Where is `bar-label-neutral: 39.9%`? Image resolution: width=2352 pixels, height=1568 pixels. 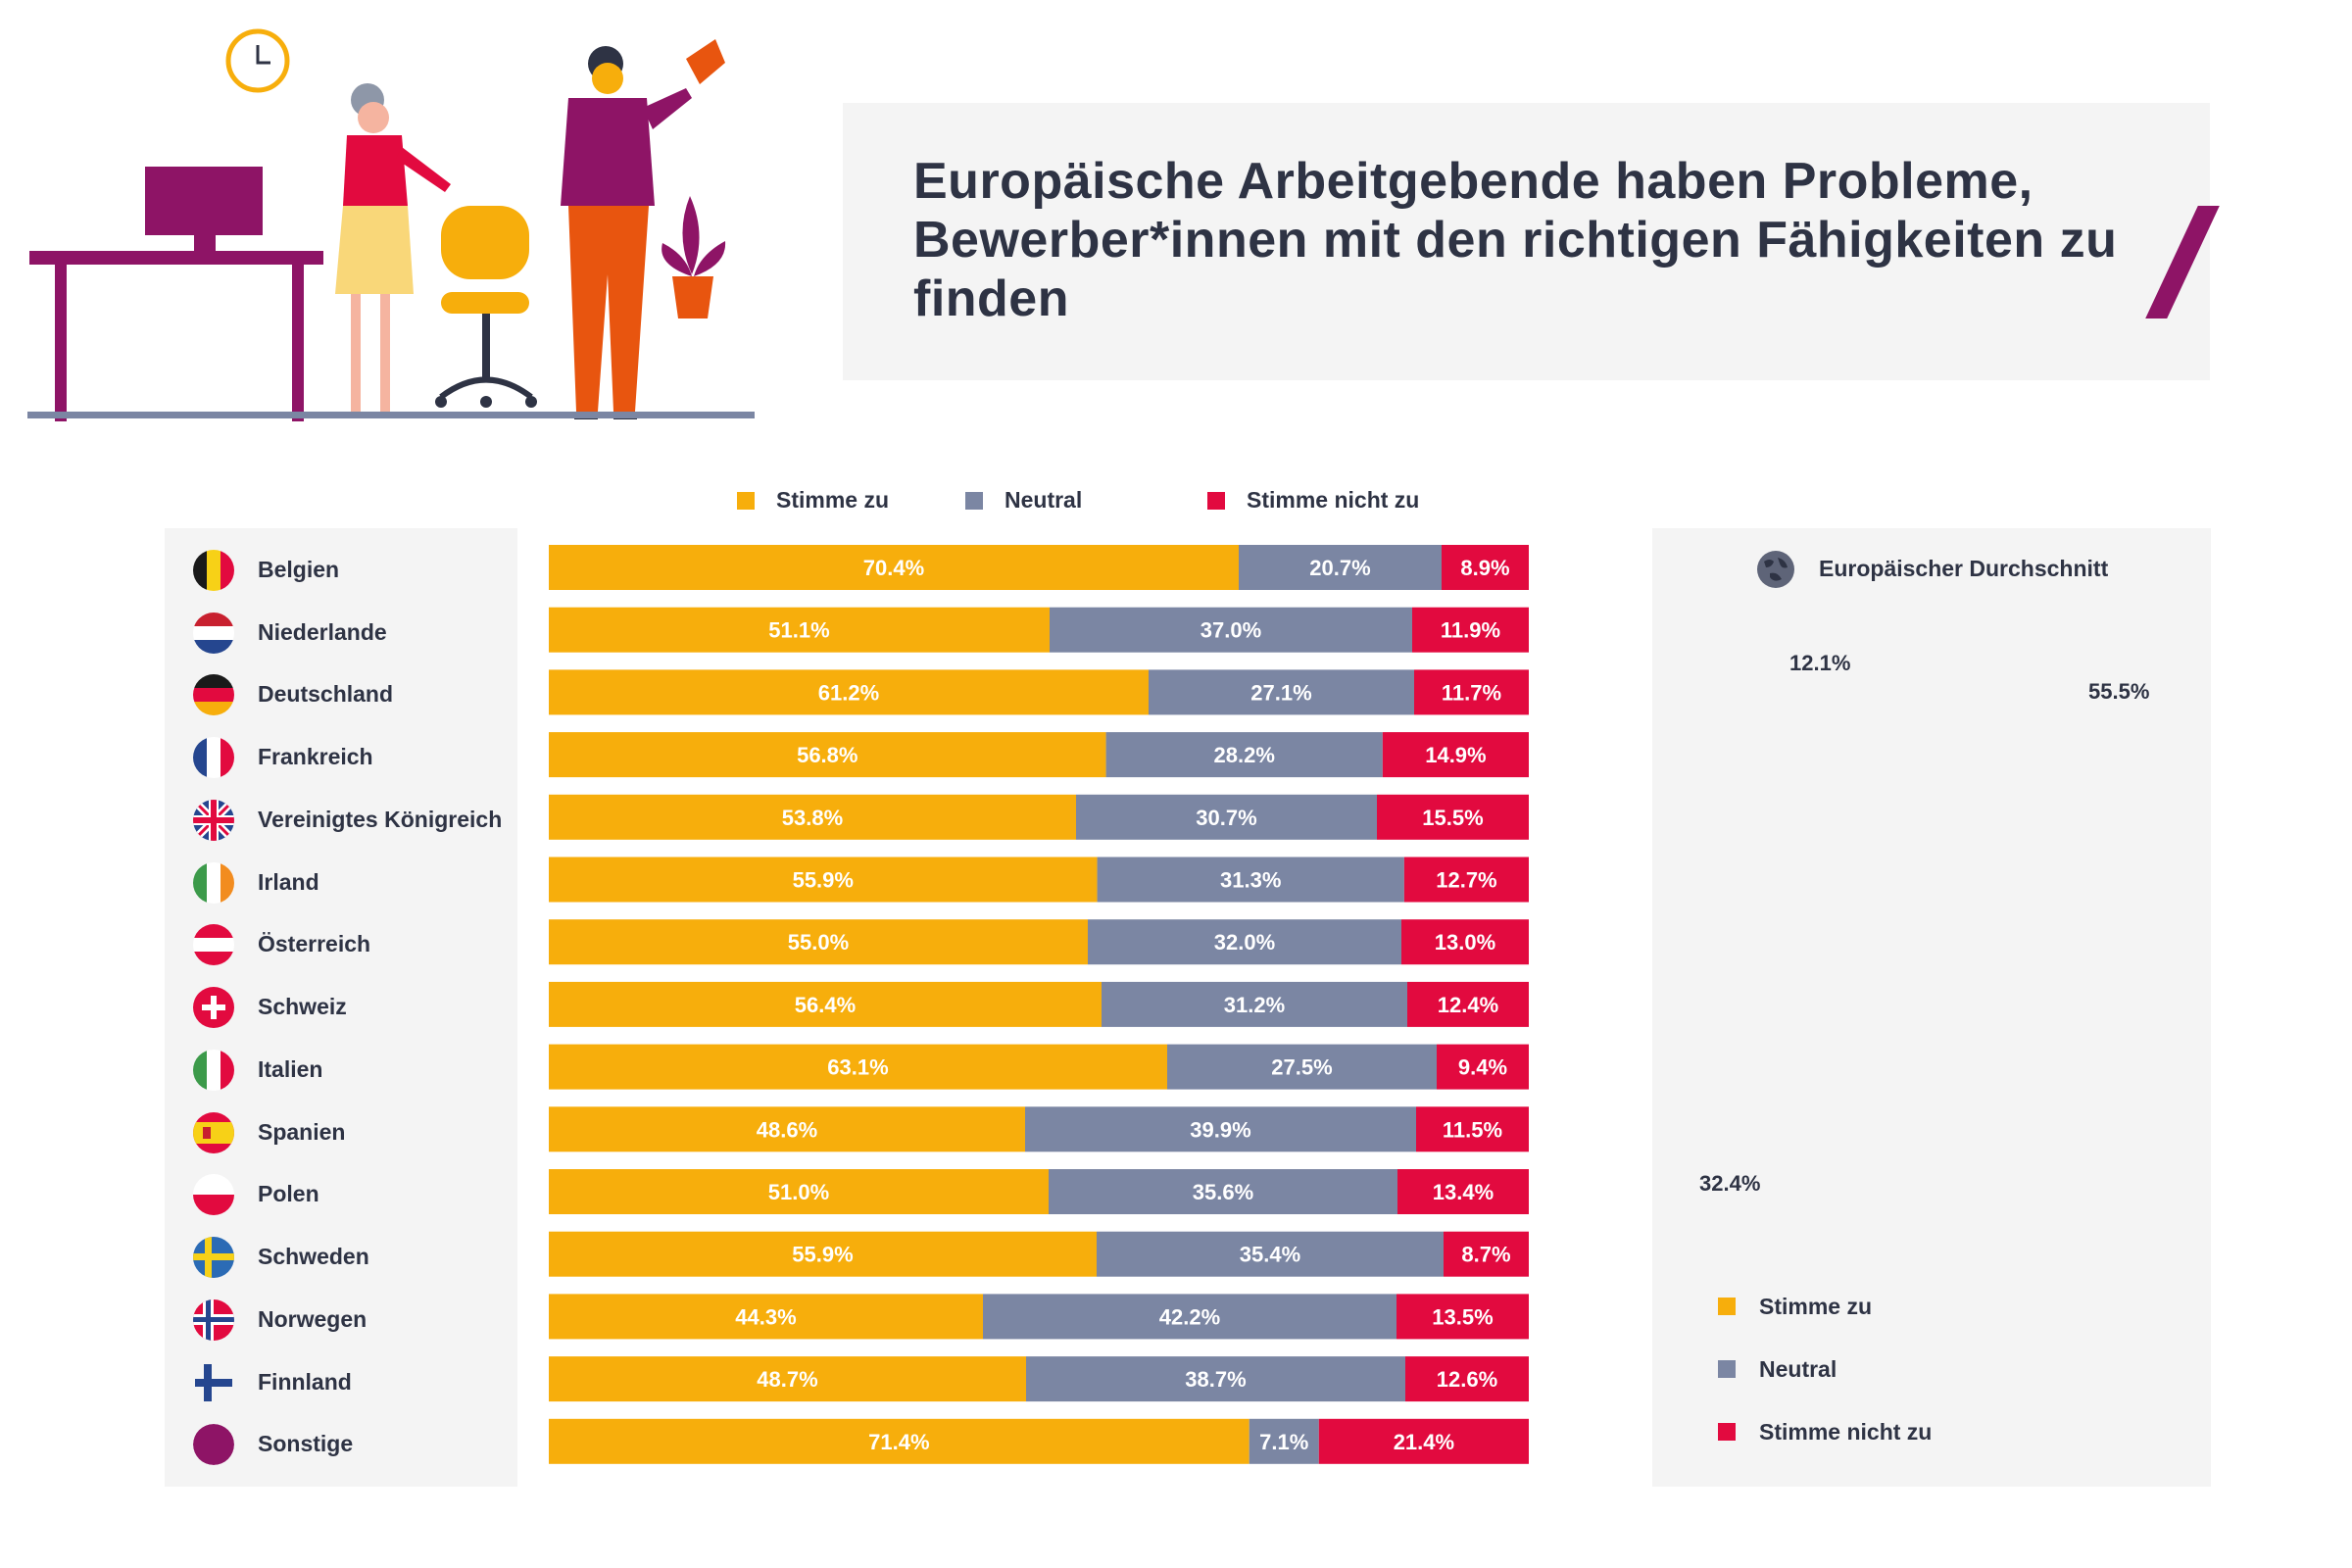 bar-label-neutral: 39.9% is located at coordinates (1220, 1129).